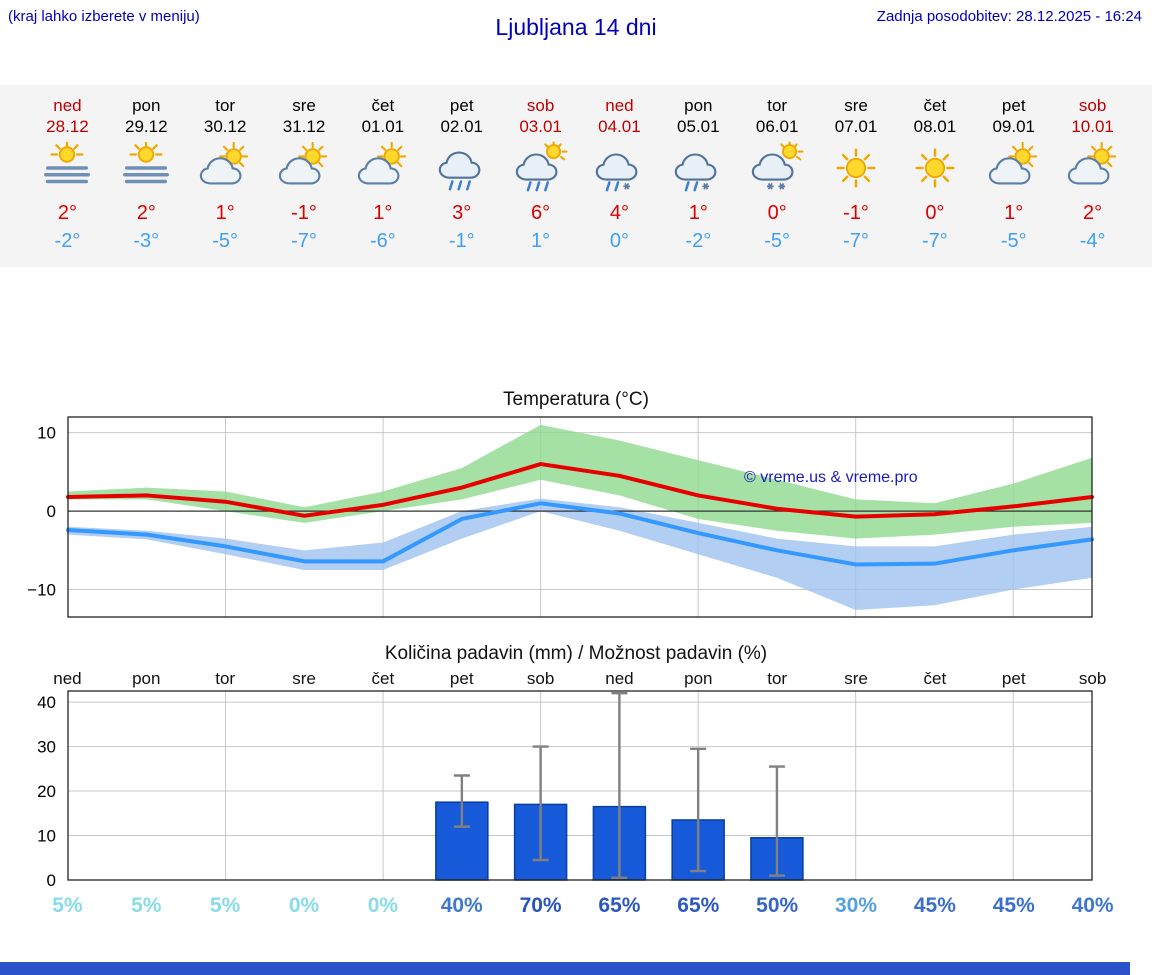  I want to click on day-column: pon 29.12 2° -3°, so click(146, 174).